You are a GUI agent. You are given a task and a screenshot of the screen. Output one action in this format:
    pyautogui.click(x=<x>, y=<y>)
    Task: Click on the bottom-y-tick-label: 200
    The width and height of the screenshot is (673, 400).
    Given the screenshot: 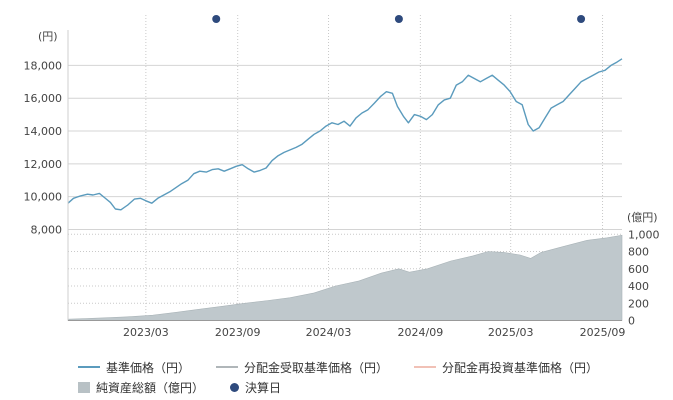 What is the action you would take?
    pyautogui.click(x=638, y=303)
    